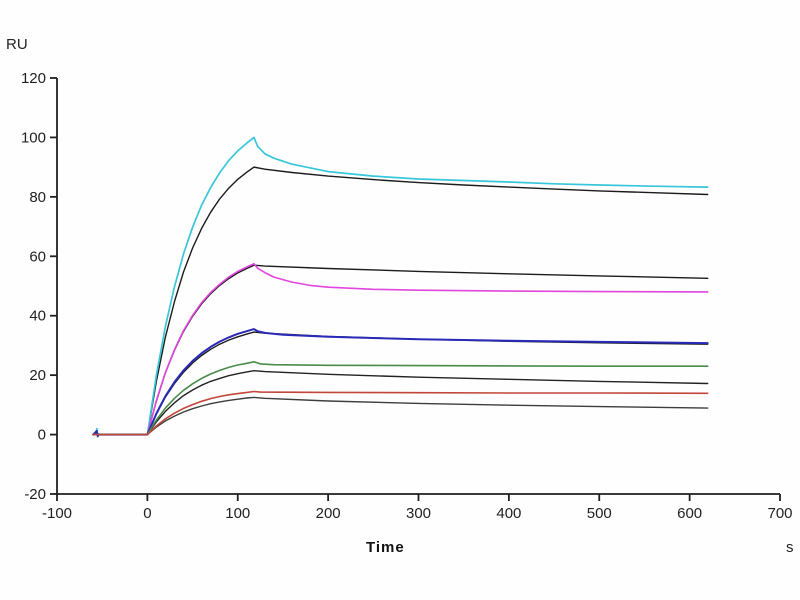 This screenshot has width=800, height=600. I want to click on y-tick-label: 80, so click(37, 197).